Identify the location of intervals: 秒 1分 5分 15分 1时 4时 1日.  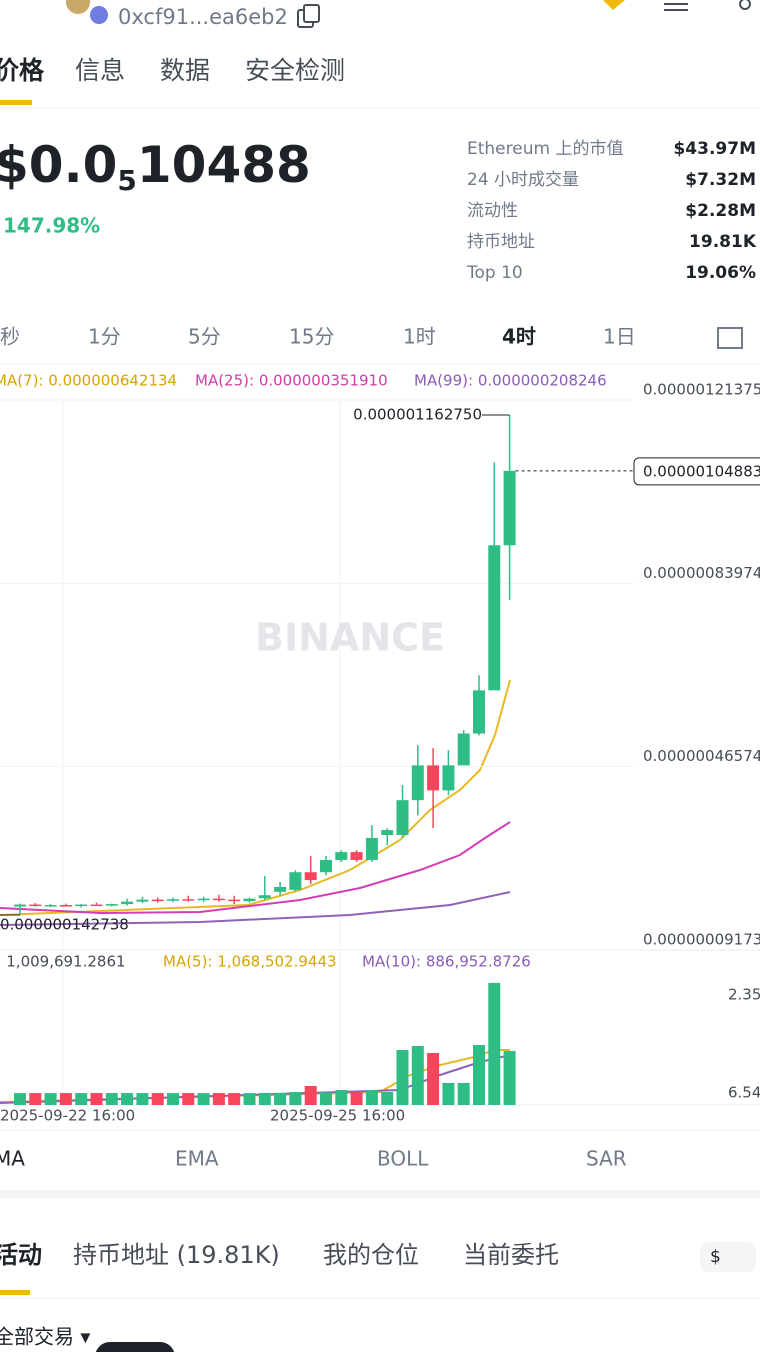
(371, 337).